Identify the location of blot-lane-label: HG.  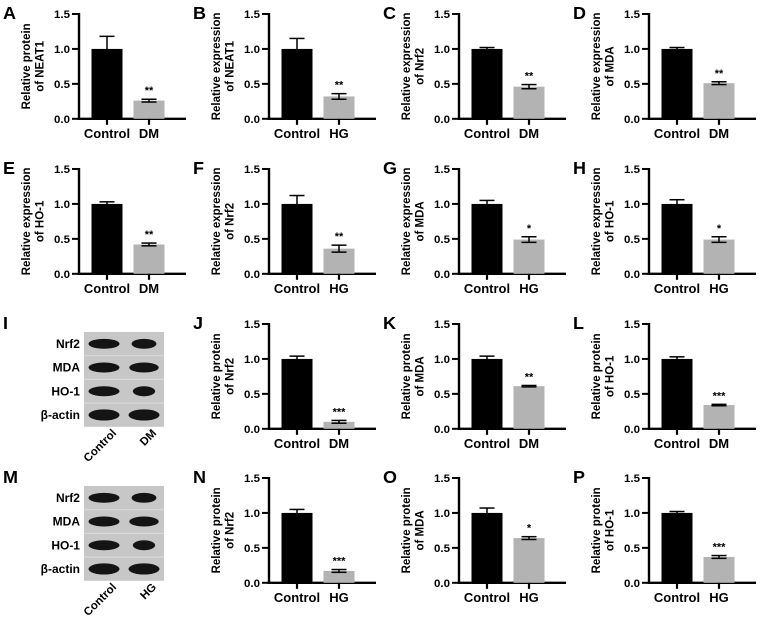
(148, 592).